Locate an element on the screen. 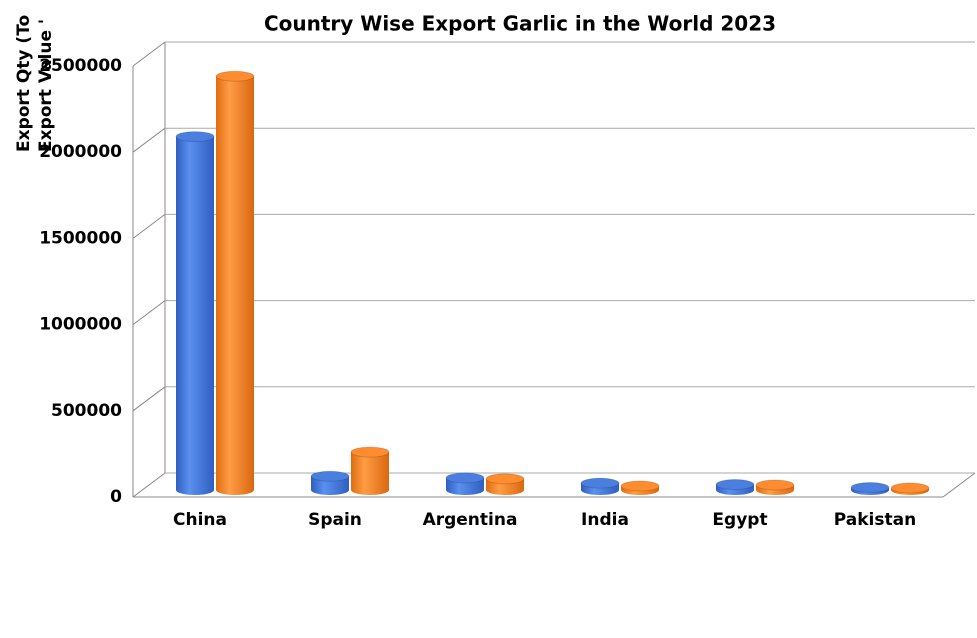 This screenshot has height=638, width=977. x-tick-label: Argentina is located at coordinates (470, 520).